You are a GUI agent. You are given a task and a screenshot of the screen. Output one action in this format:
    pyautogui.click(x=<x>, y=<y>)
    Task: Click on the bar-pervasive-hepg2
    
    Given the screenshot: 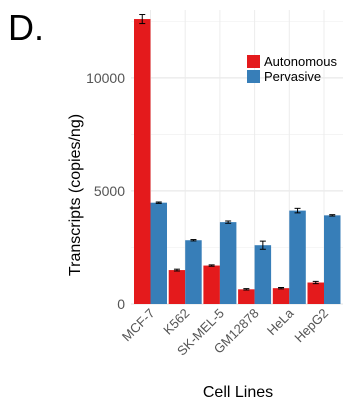 What is the action you would take?
    pyautogui.click(x=332, y=259)
    